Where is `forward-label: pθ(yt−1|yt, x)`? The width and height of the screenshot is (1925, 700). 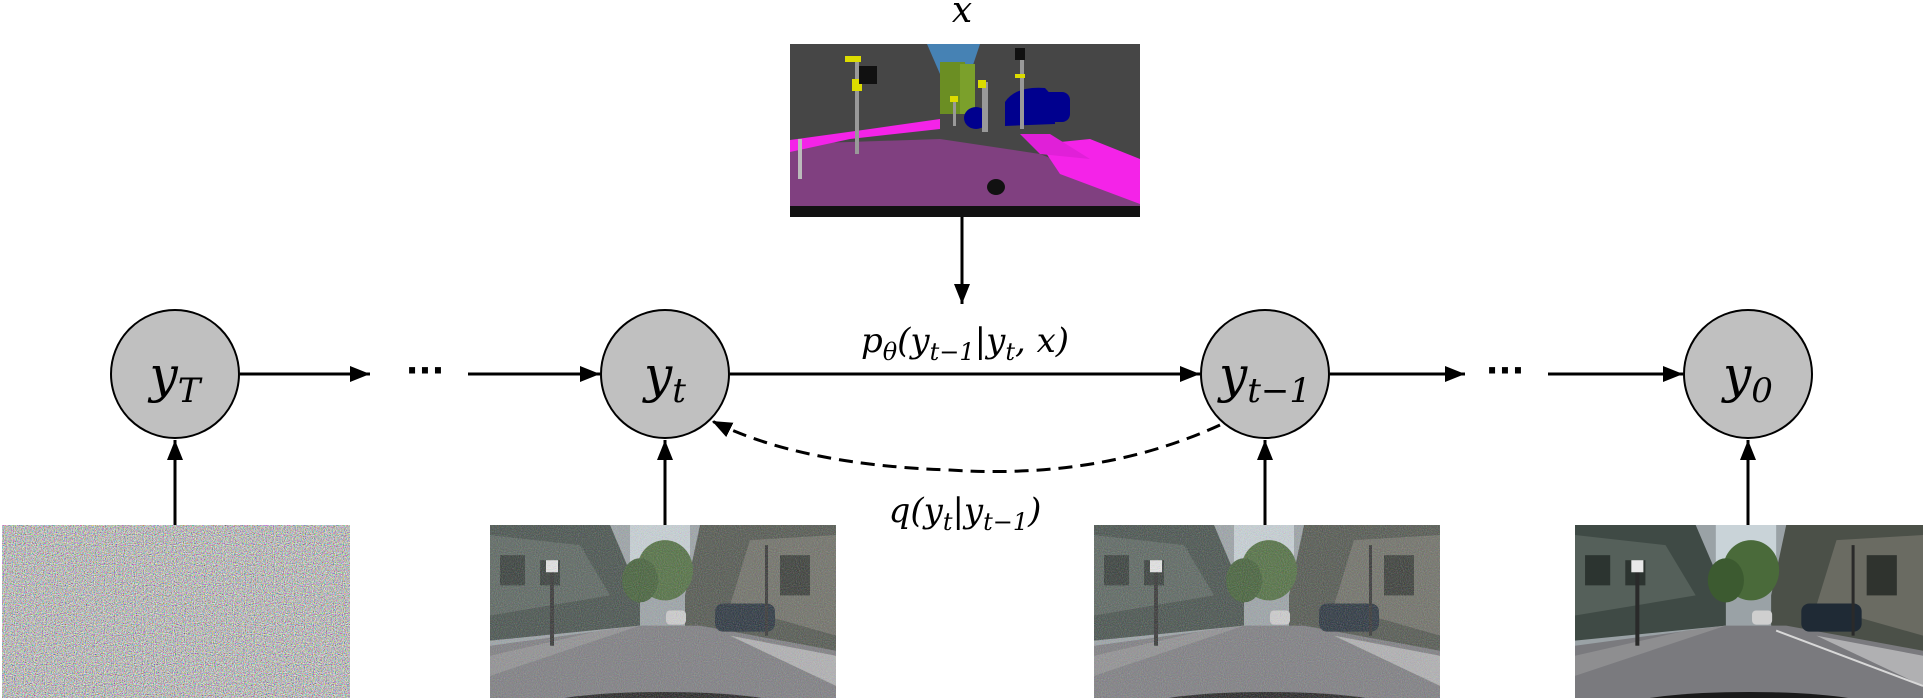
forward-label: pθ(yt−1|yt, x) is located at coordinates (965, 343).